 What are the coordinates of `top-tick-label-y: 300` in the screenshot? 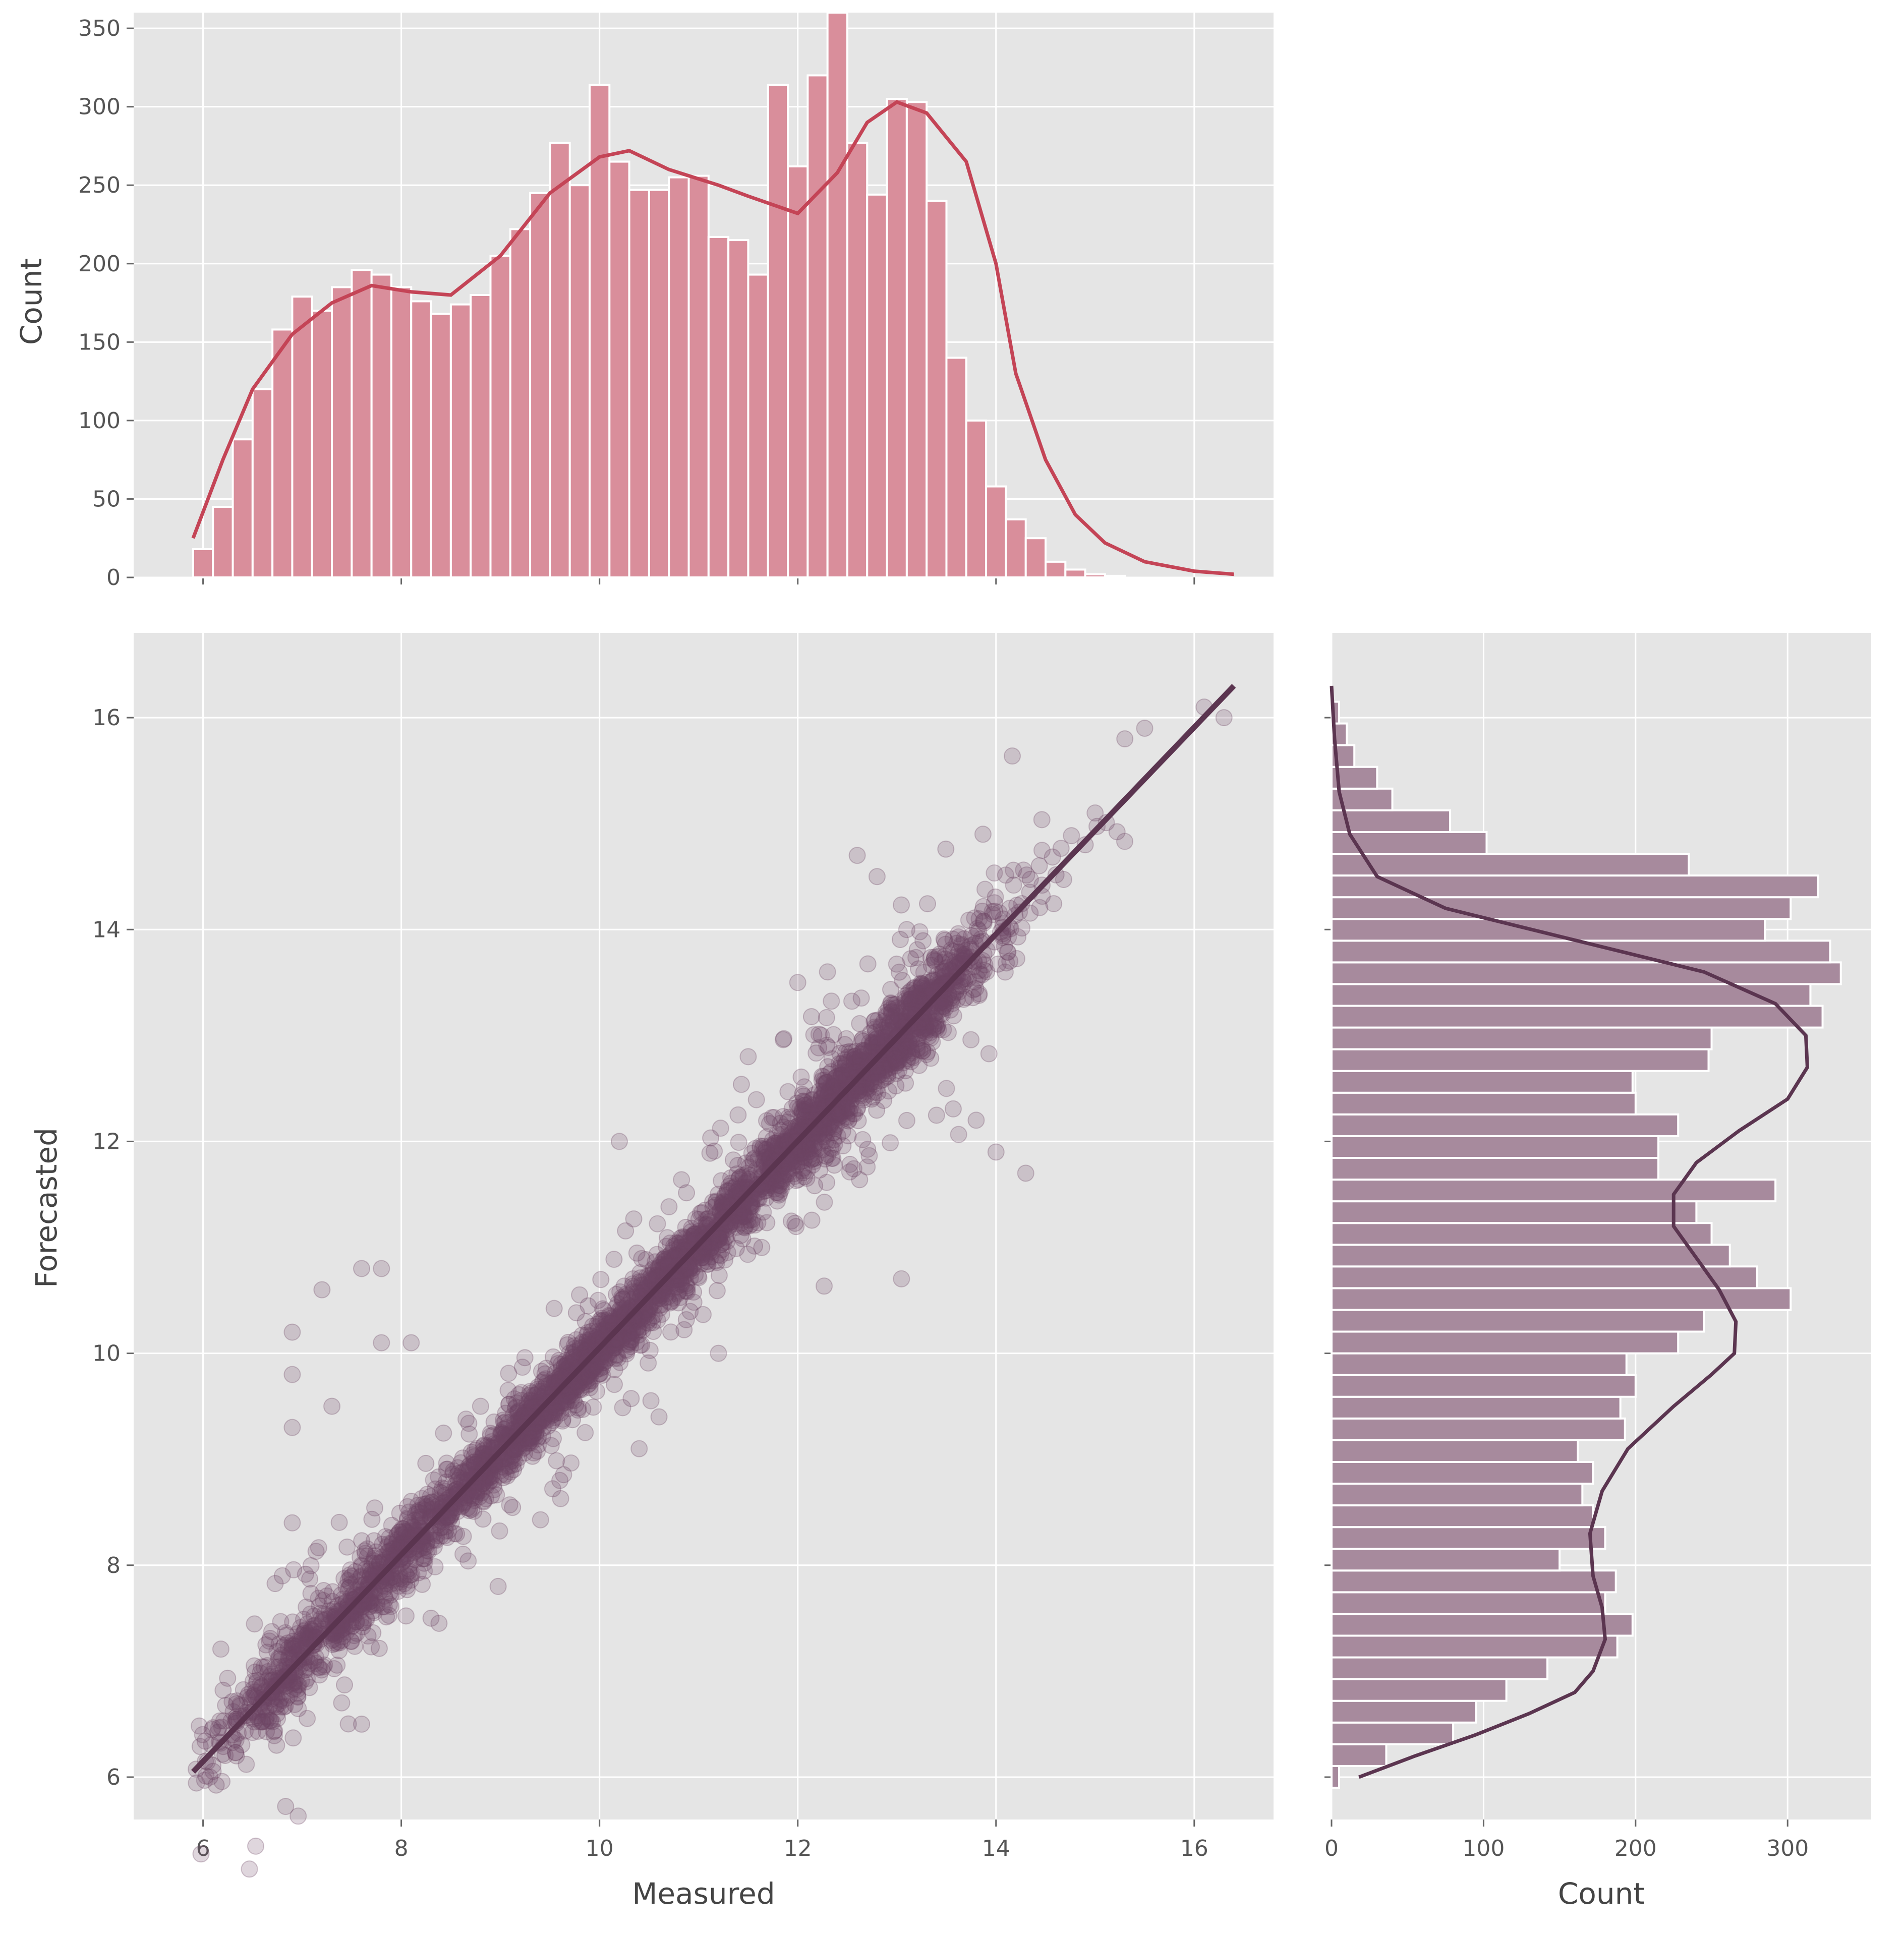 It's located at (99, 107).